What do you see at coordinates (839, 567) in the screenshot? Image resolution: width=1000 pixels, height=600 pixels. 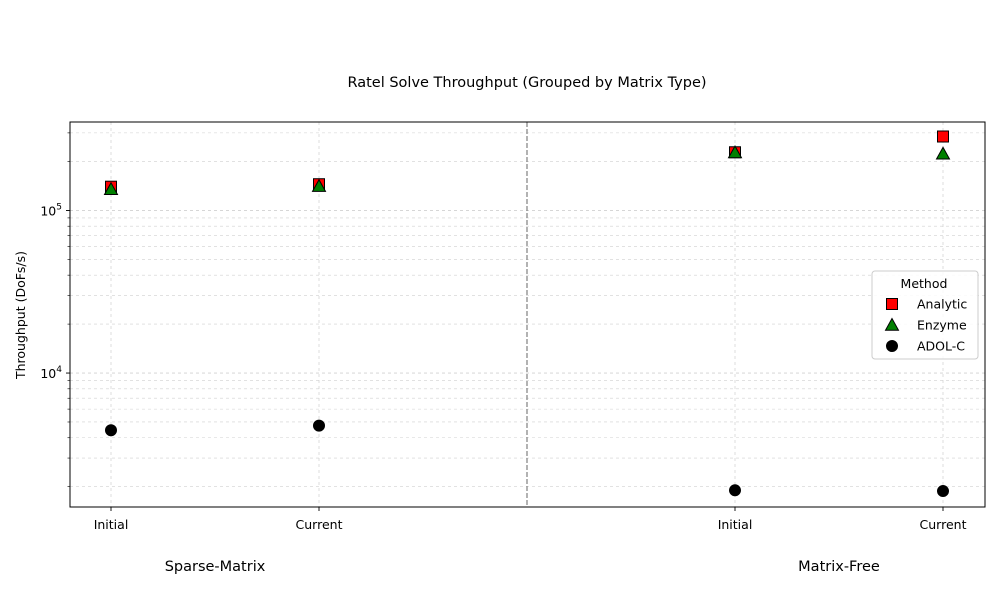 I see `group-label: Matrix-Free` at bounding box center [839, 567].